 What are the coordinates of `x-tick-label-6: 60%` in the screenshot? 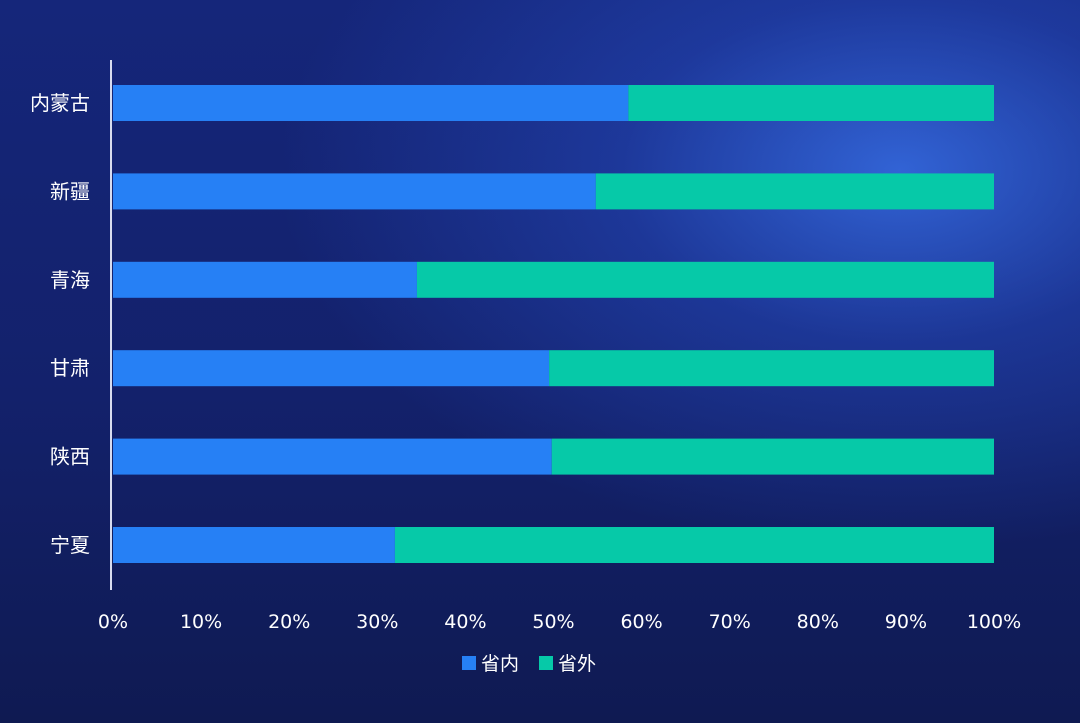 It's located at (641, 622).